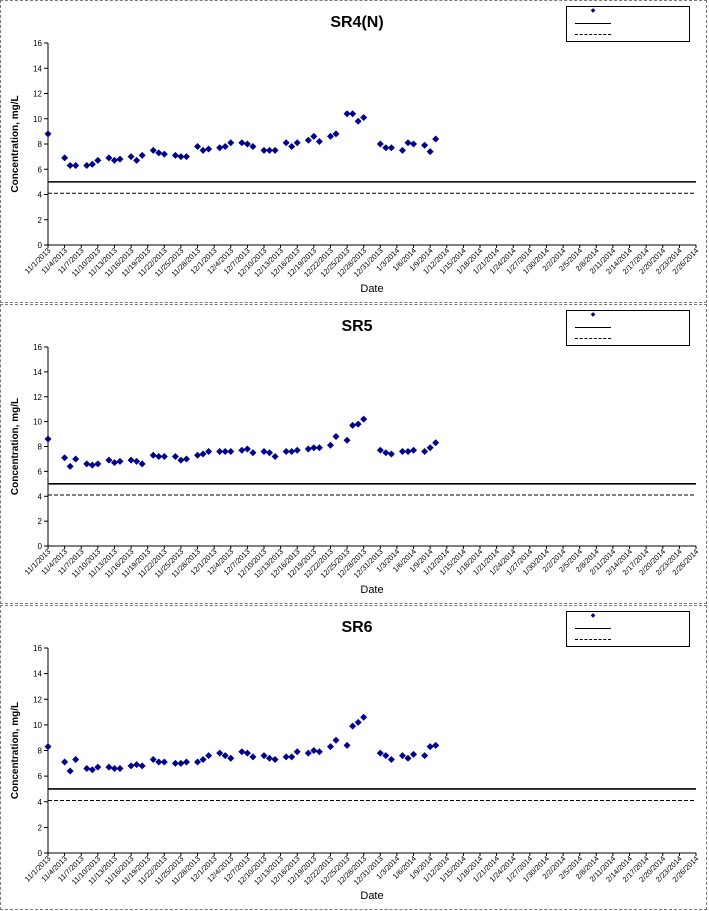  I want to click on legend-solid-line-symbol, so click(593, 23).